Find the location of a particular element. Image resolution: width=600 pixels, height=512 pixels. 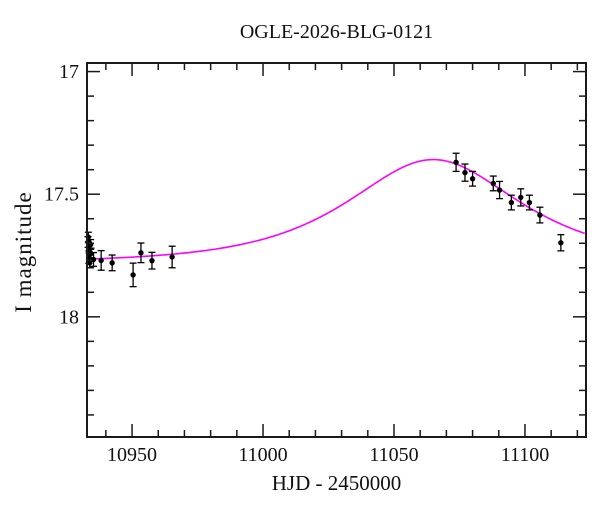

y-tick-label: 17.5 is located at coordinates (61, 195).